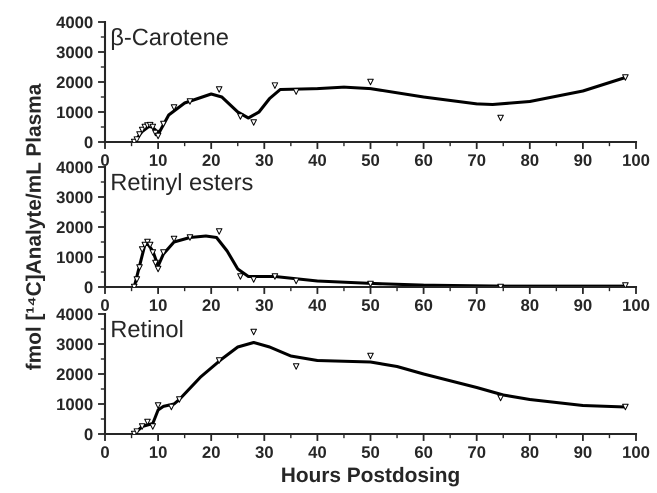 This screenshot has height=493, width=657. I want to click on annotation: Retinol, so click(147, 329).